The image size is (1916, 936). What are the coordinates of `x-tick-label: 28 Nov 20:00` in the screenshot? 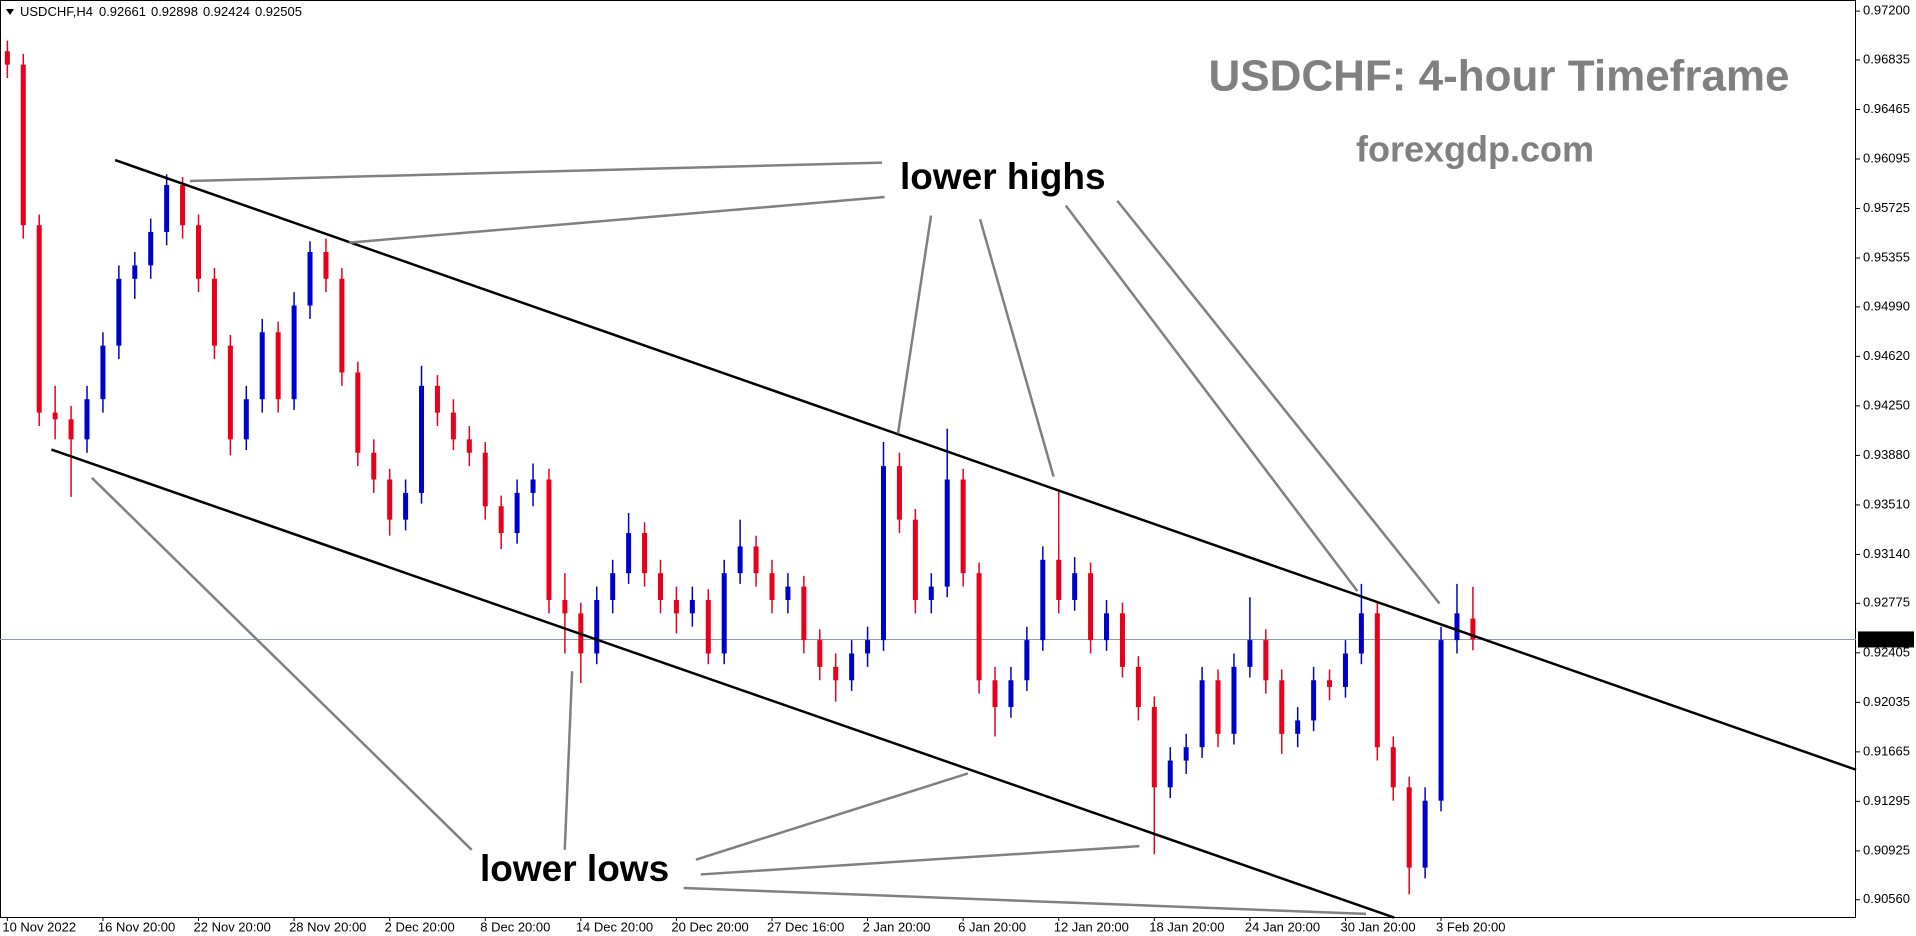 It's located at (327, 926).